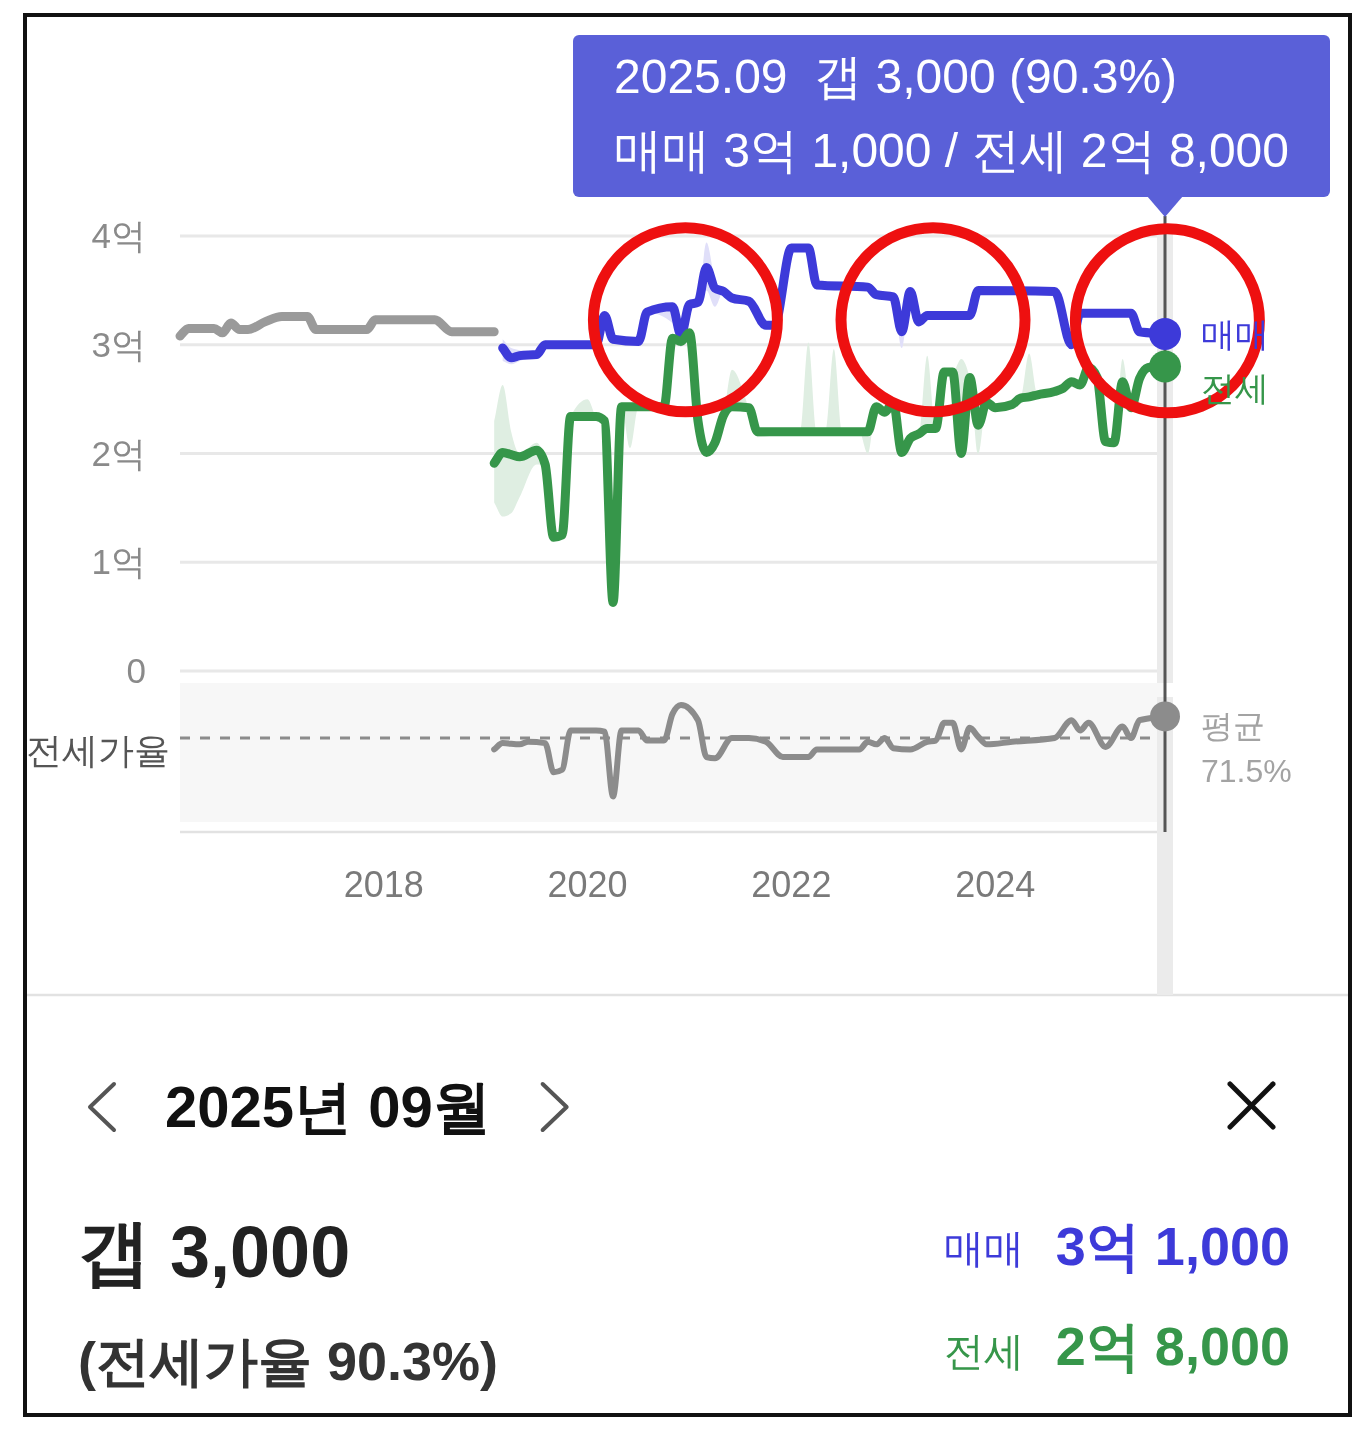 The image size is (1372, 1431). Describe the element at coordinates (983, 1351) in the screenshot. I see `text: 전세` at that location.